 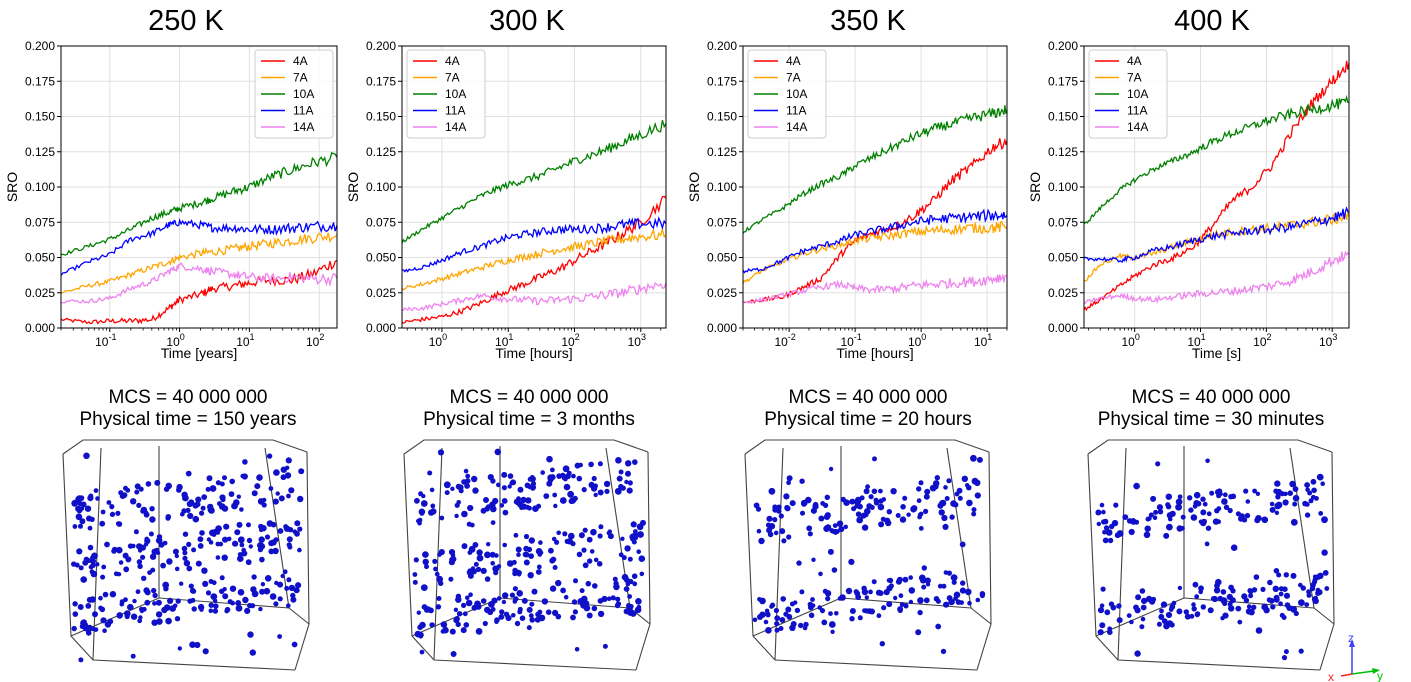 I want to click on y-tick-label: 0.175, so click(x=1063, y=81).